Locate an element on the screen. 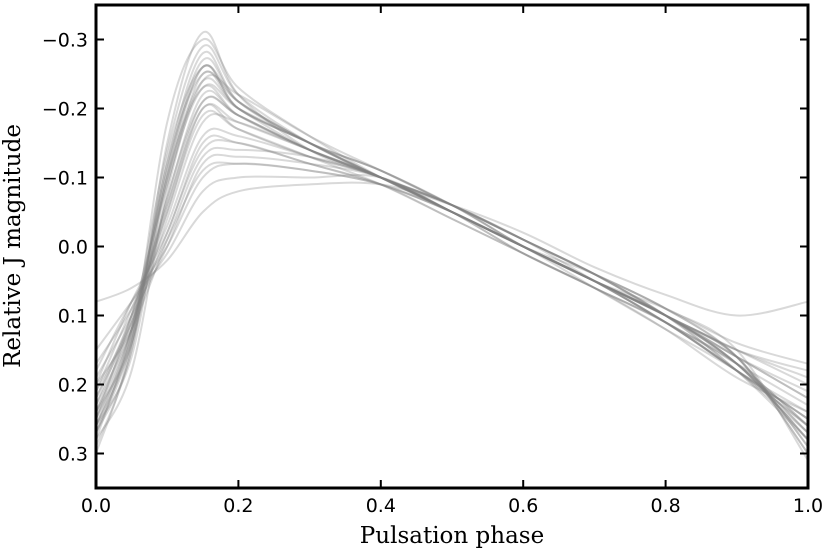 This screenshot has height=554, width=830. y-tick-label: 0.3 is located at coordinates (73, 455).